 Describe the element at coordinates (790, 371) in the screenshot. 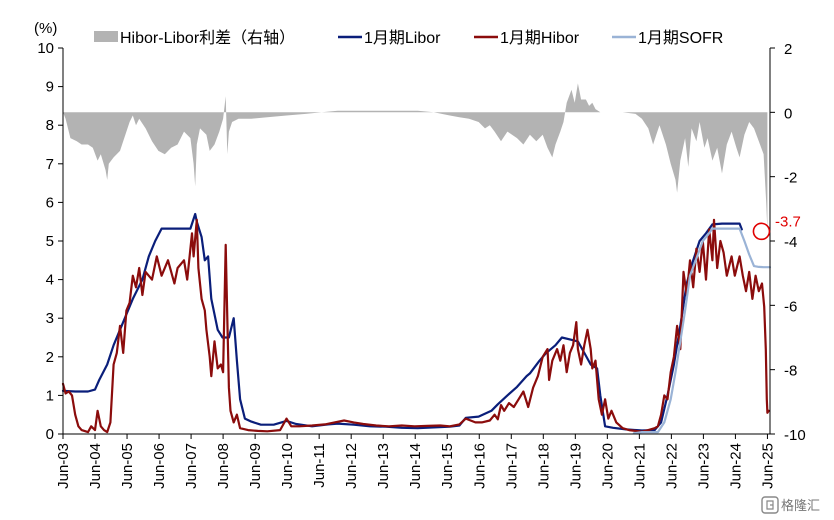

I see `y-right-tick-label: -8` at that location.